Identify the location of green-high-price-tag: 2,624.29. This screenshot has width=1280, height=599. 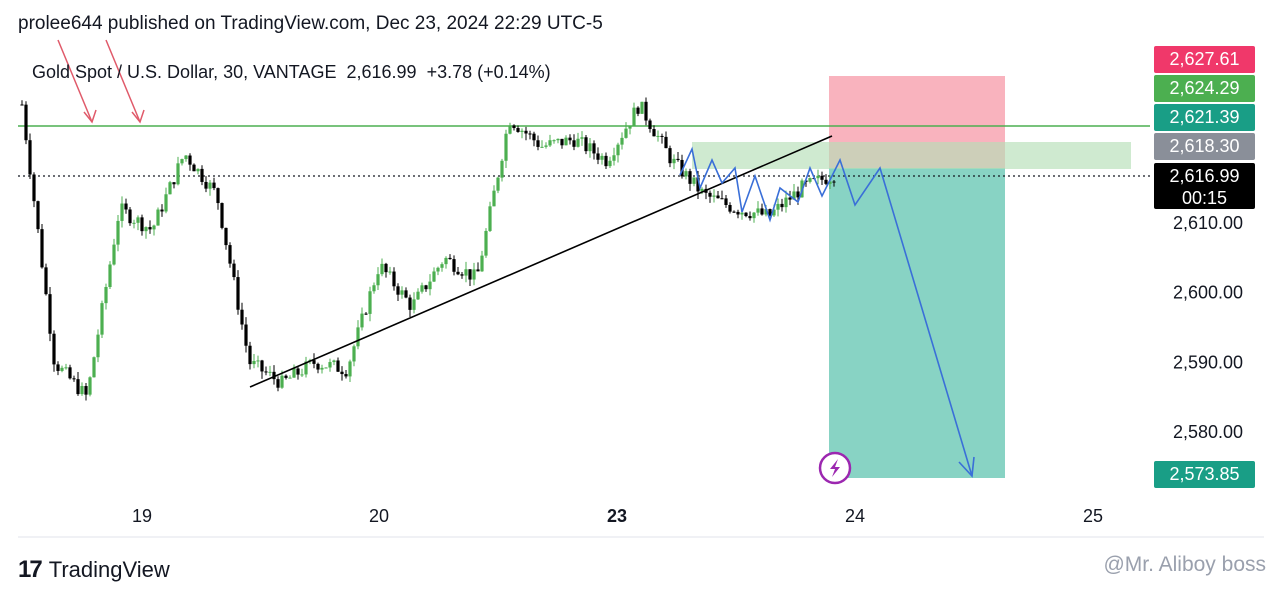
(1204, 88).